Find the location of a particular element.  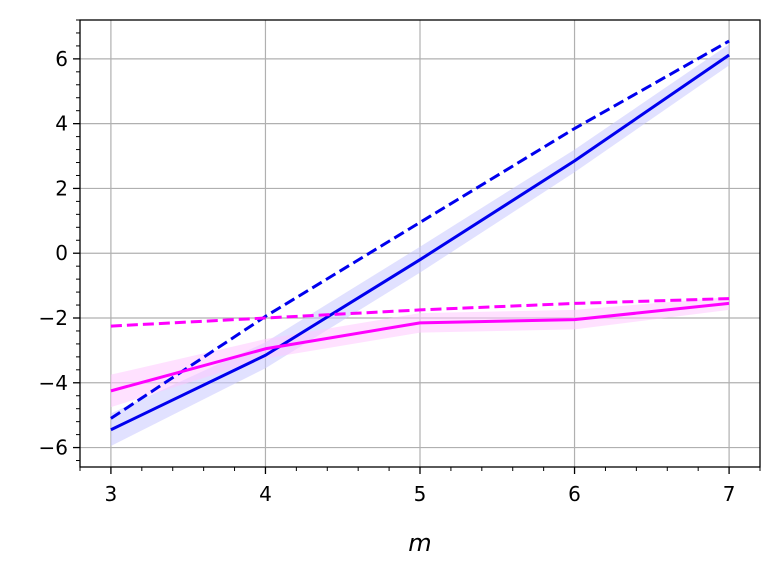

y-tick-label: −4 is located at coordinates (53, 383).